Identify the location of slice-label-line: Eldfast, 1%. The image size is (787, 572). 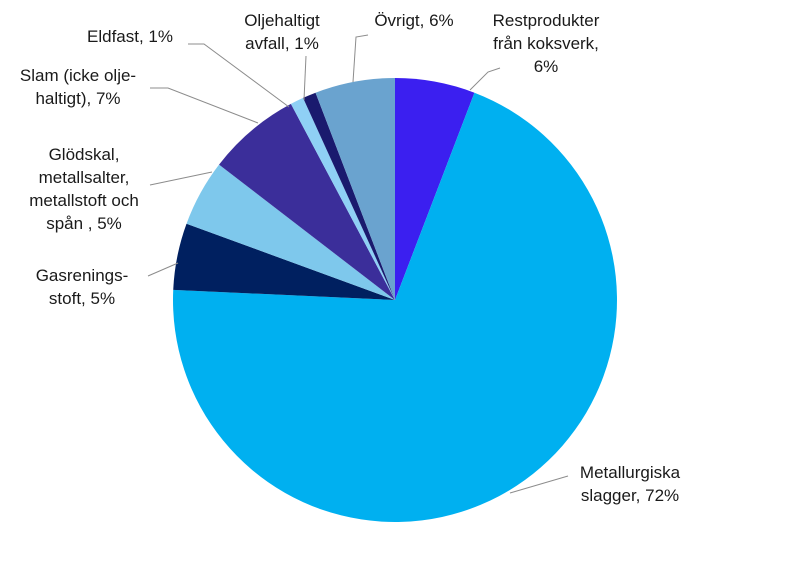
(130, 36).